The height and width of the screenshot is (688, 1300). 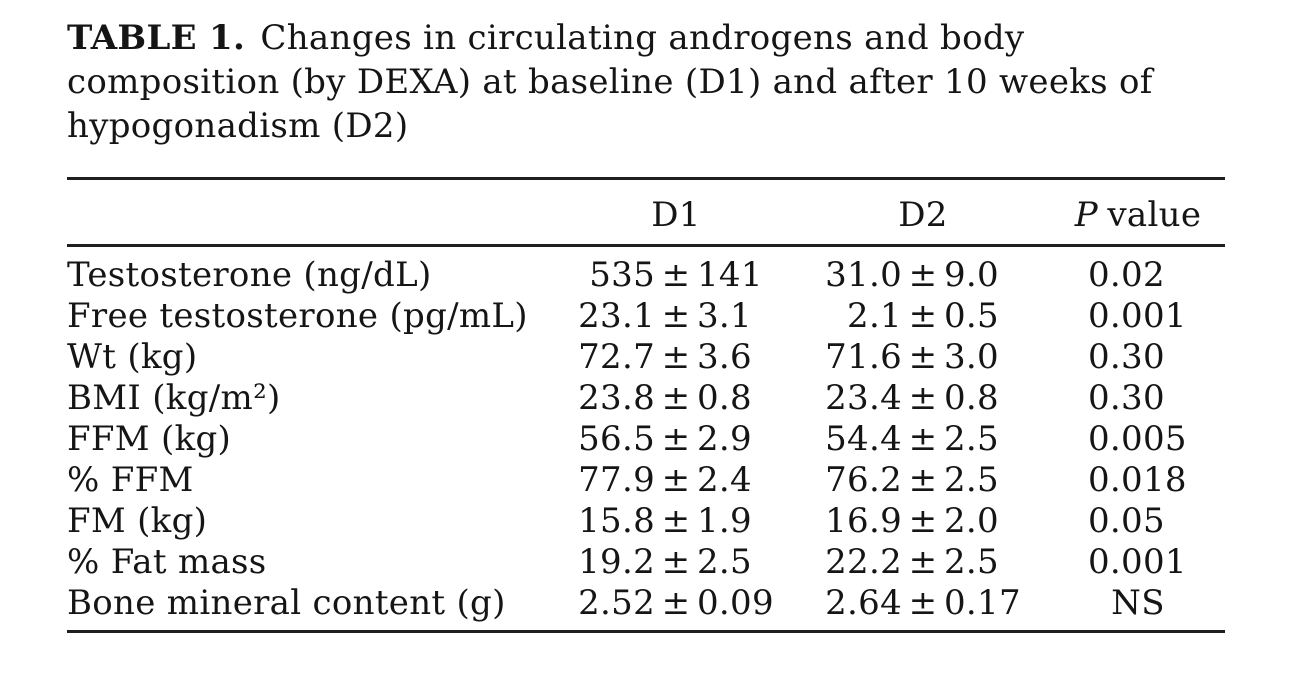 I want to click on d1-mean: 77.9, so click(x=616, y=479).